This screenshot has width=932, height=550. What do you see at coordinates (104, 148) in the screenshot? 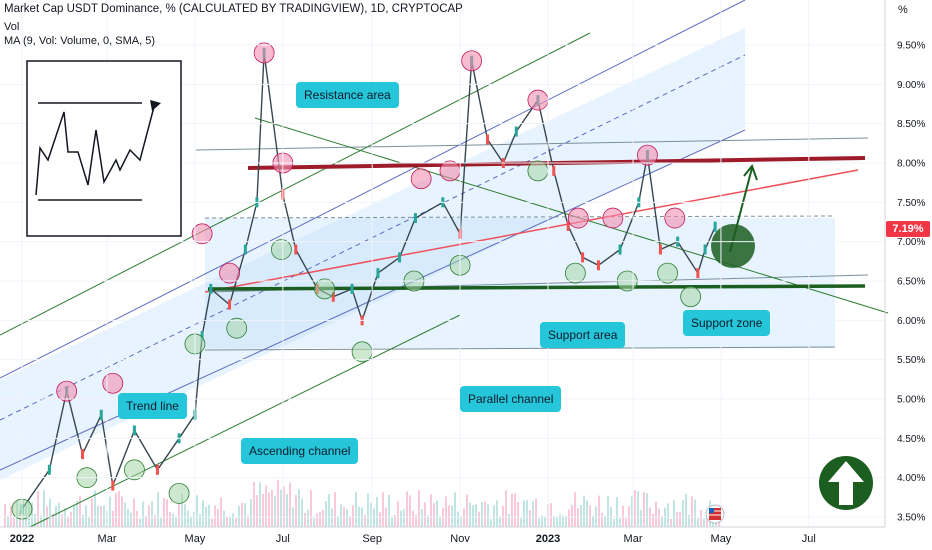
I see `pattern-sketch` at bounding box center [104, 148].